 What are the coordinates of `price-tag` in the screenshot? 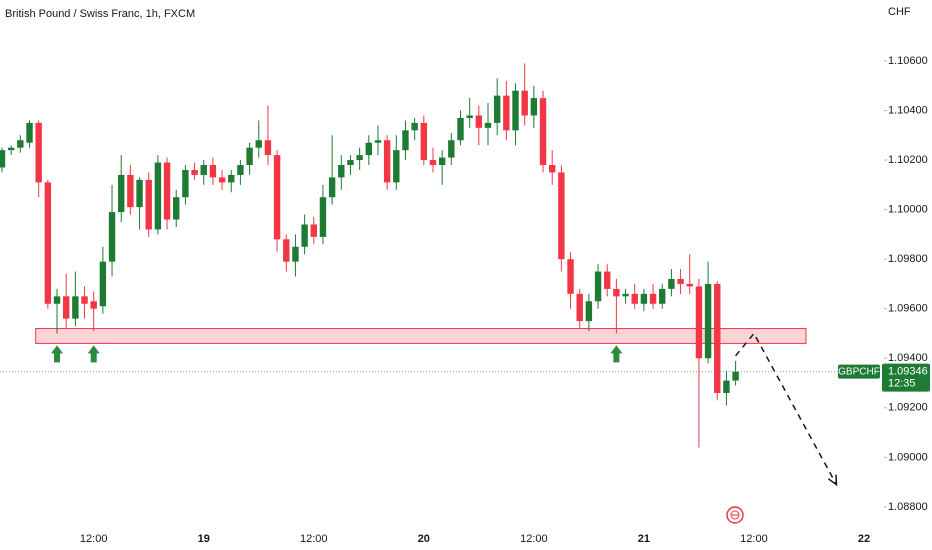 It's located at (906, 377).